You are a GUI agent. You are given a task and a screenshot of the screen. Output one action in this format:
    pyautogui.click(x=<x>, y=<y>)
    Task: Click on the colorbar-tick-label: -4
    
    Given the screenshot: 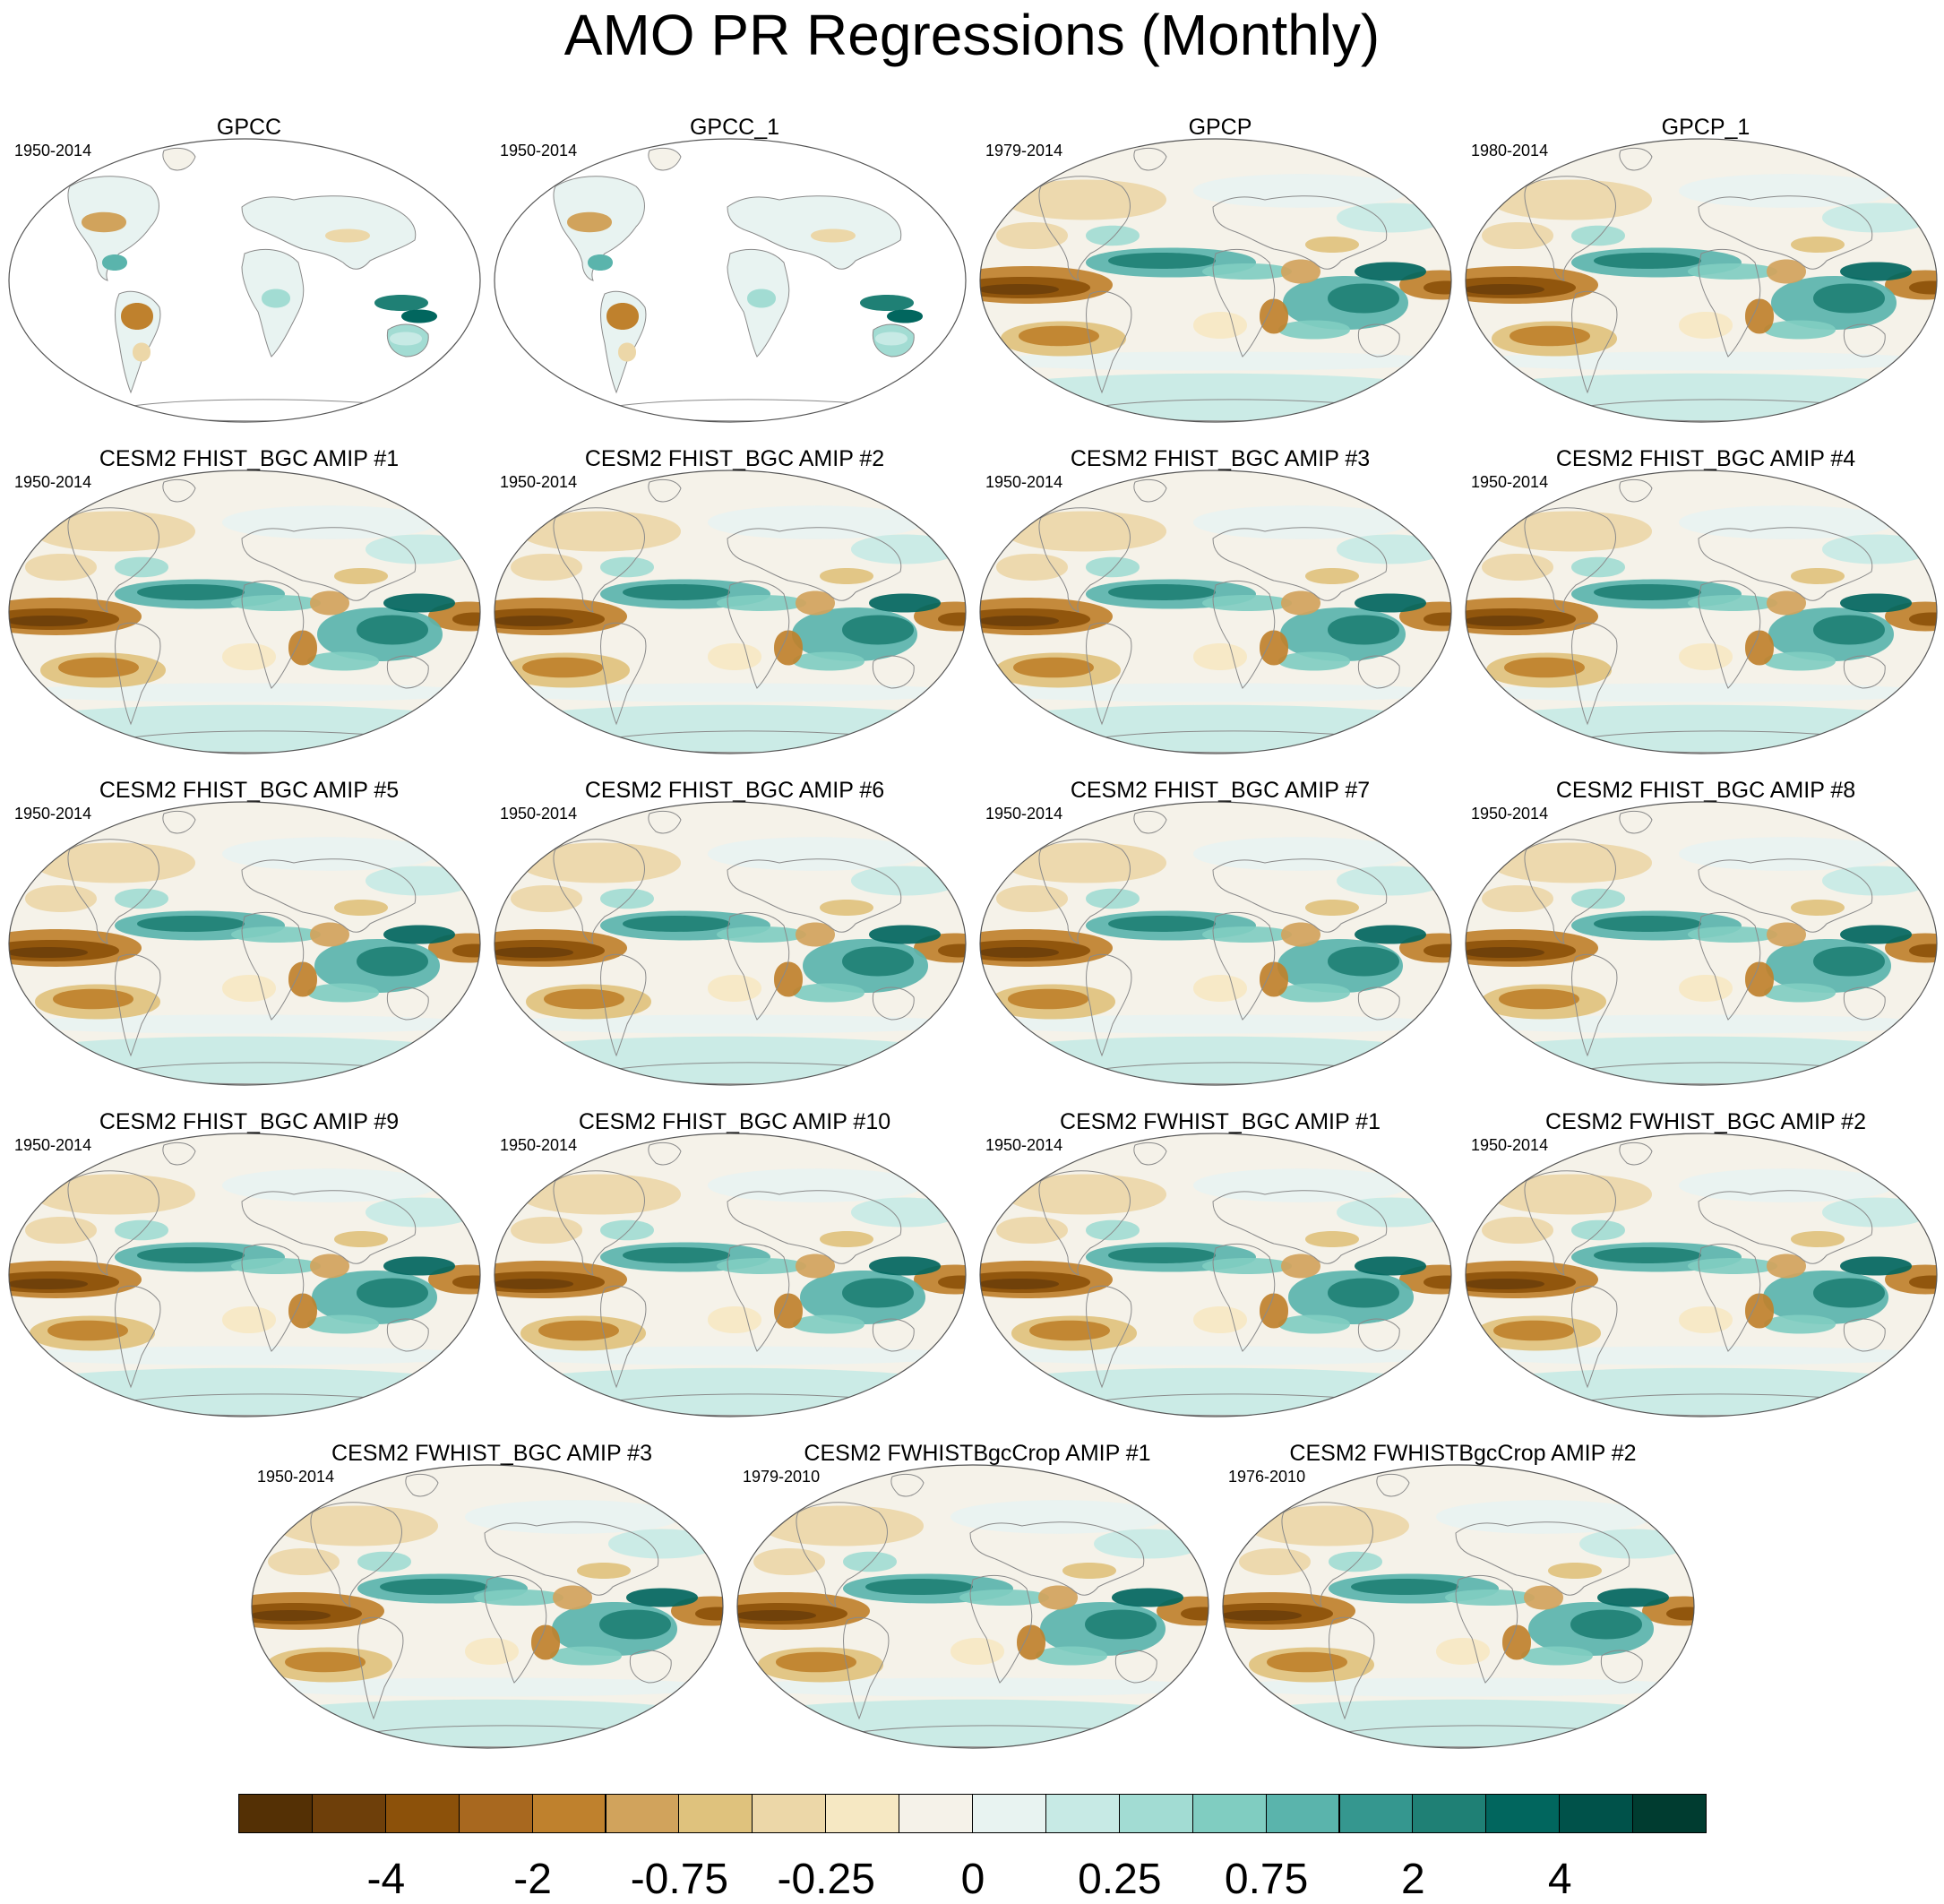 What is the action you would take?
    pyautogui.click(x=386, y=1879)
    